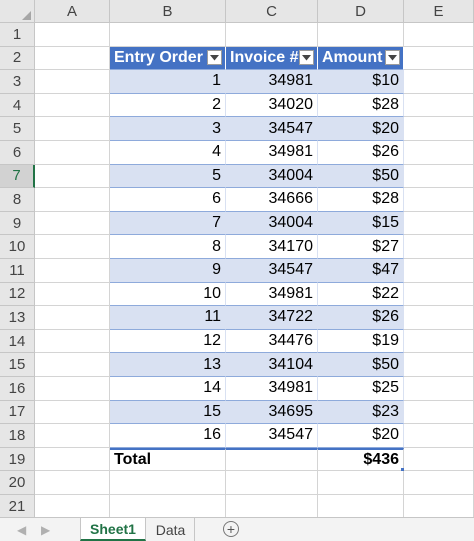  I want to click on cell-e4, so click(439, 105).